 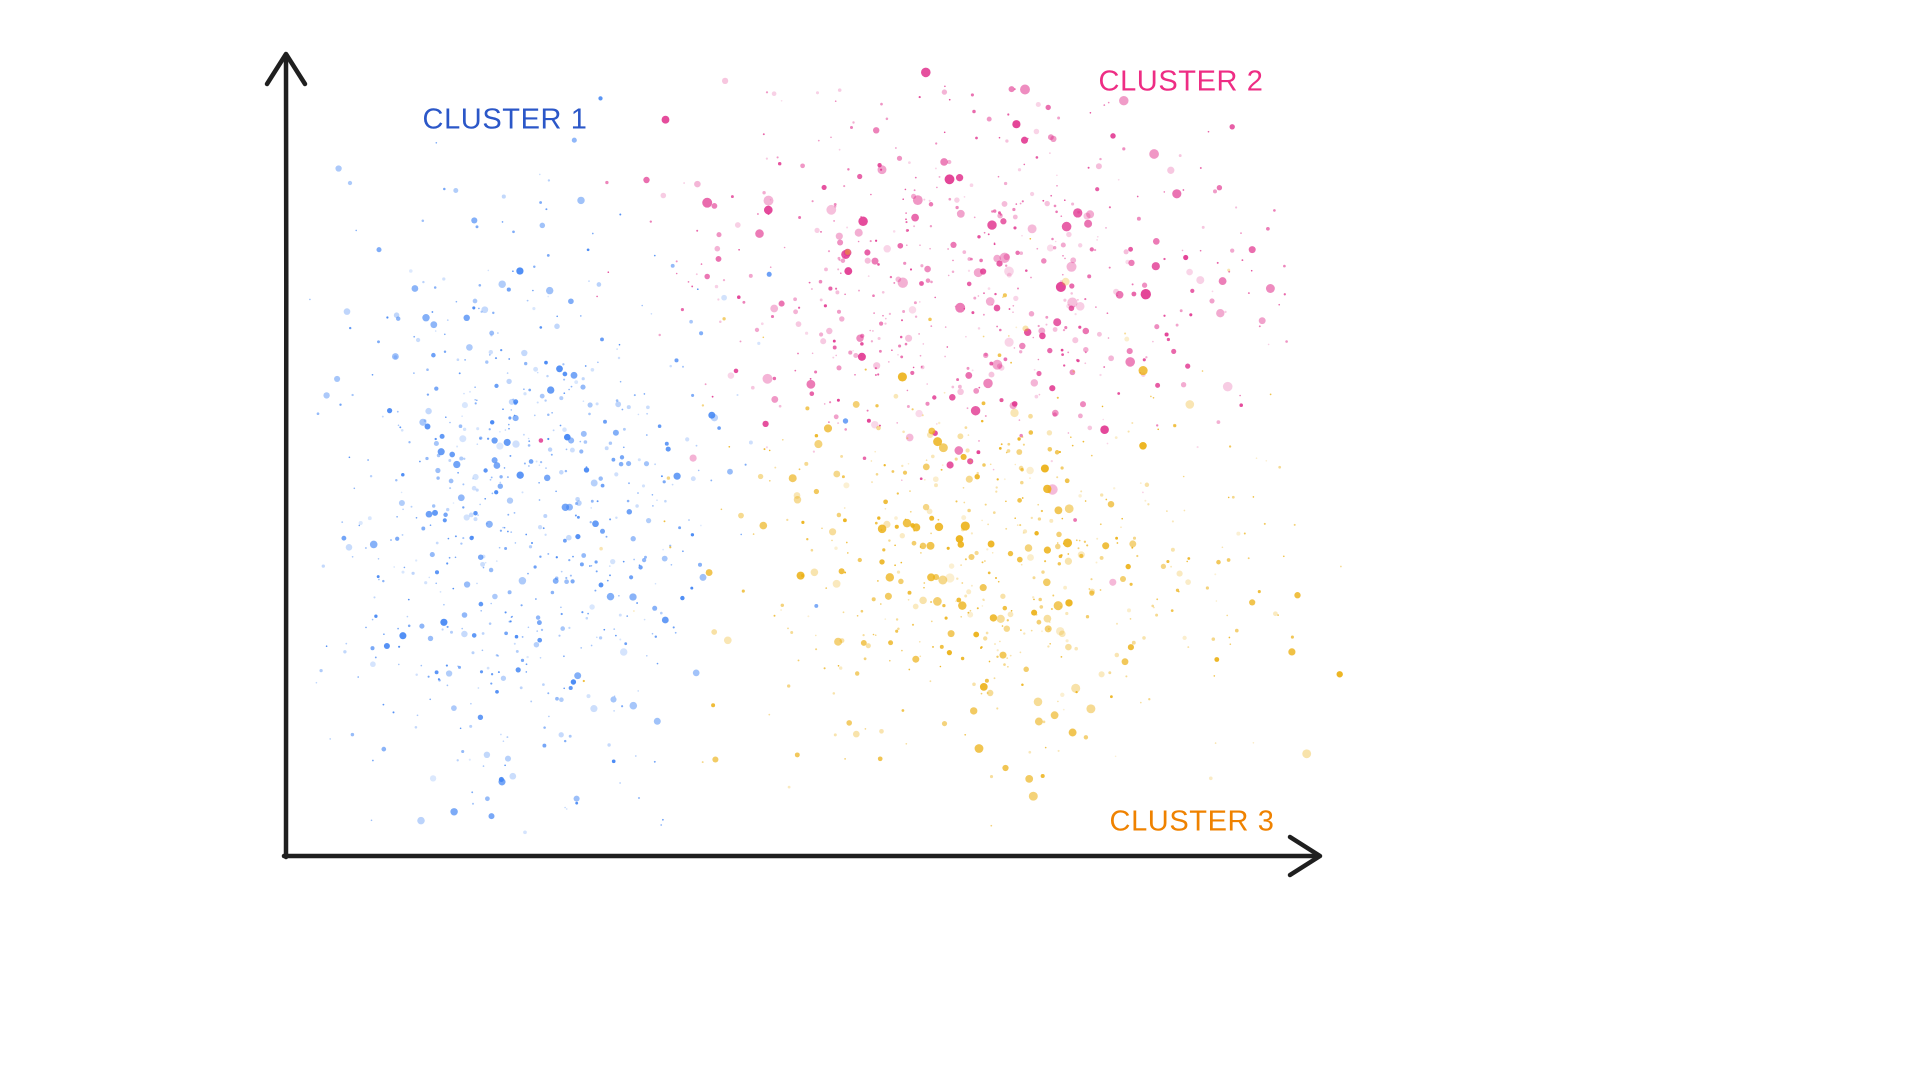 What do you see at coordinates (286, 458) in the screenshot?
I see `y-axis-line` at bounding box center [286, 458].